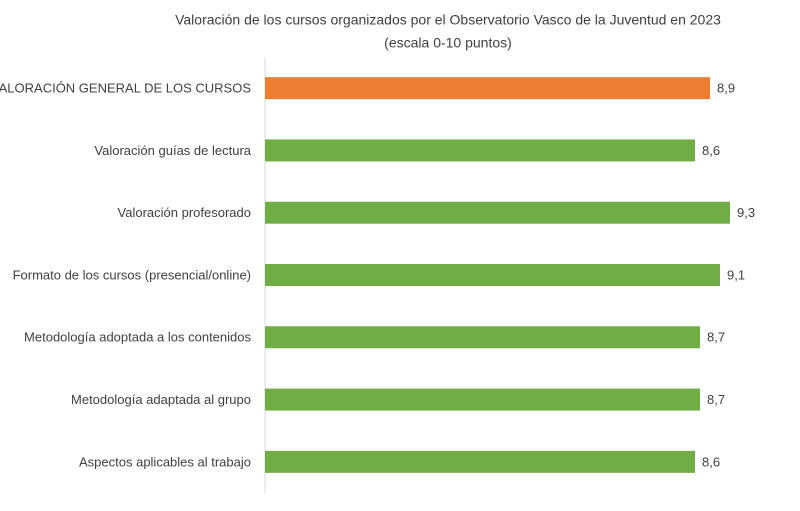 The width and height of the screenshot is (800, 511). I want to click on y-tick-label: VALORACIÓN GENERAL DE LOS CURSOS, so click(125, 88).